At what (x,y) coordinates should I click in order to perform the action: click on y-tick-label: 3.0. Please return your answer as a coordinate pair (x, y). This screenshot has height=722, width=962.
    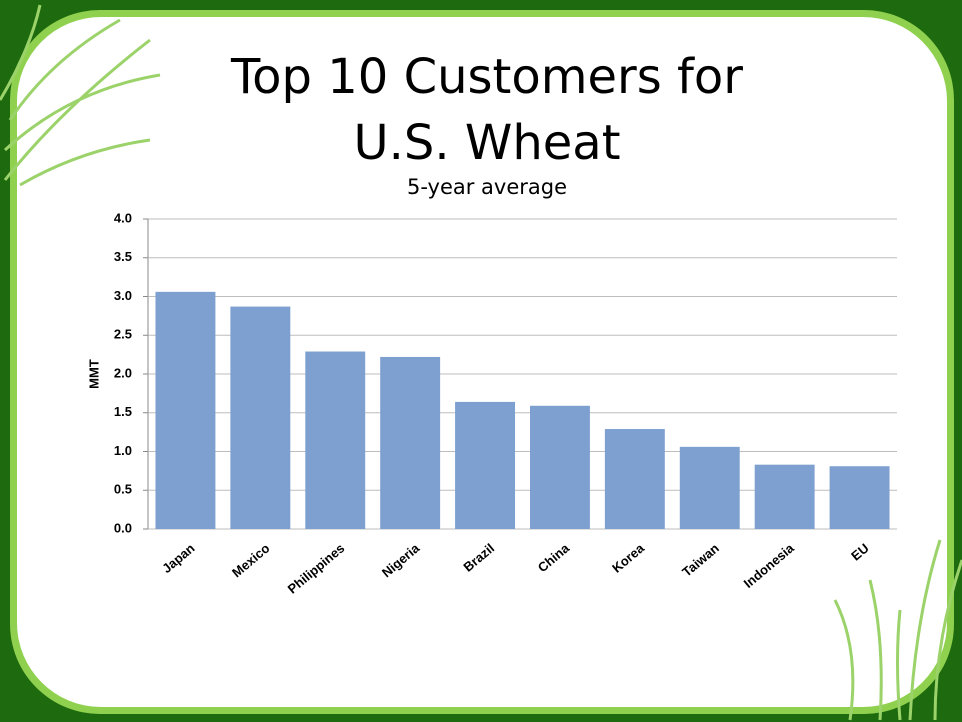
    Looking at the image, I should click on (123, 295).